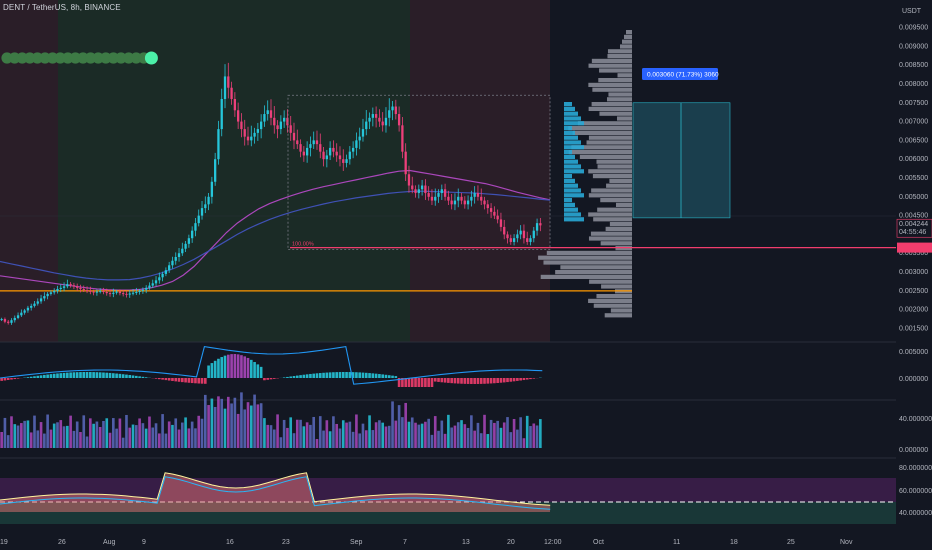 This screenshot has width=932, height=550. I want to click on rsi-tick: 40.000000, so click(915, 513).